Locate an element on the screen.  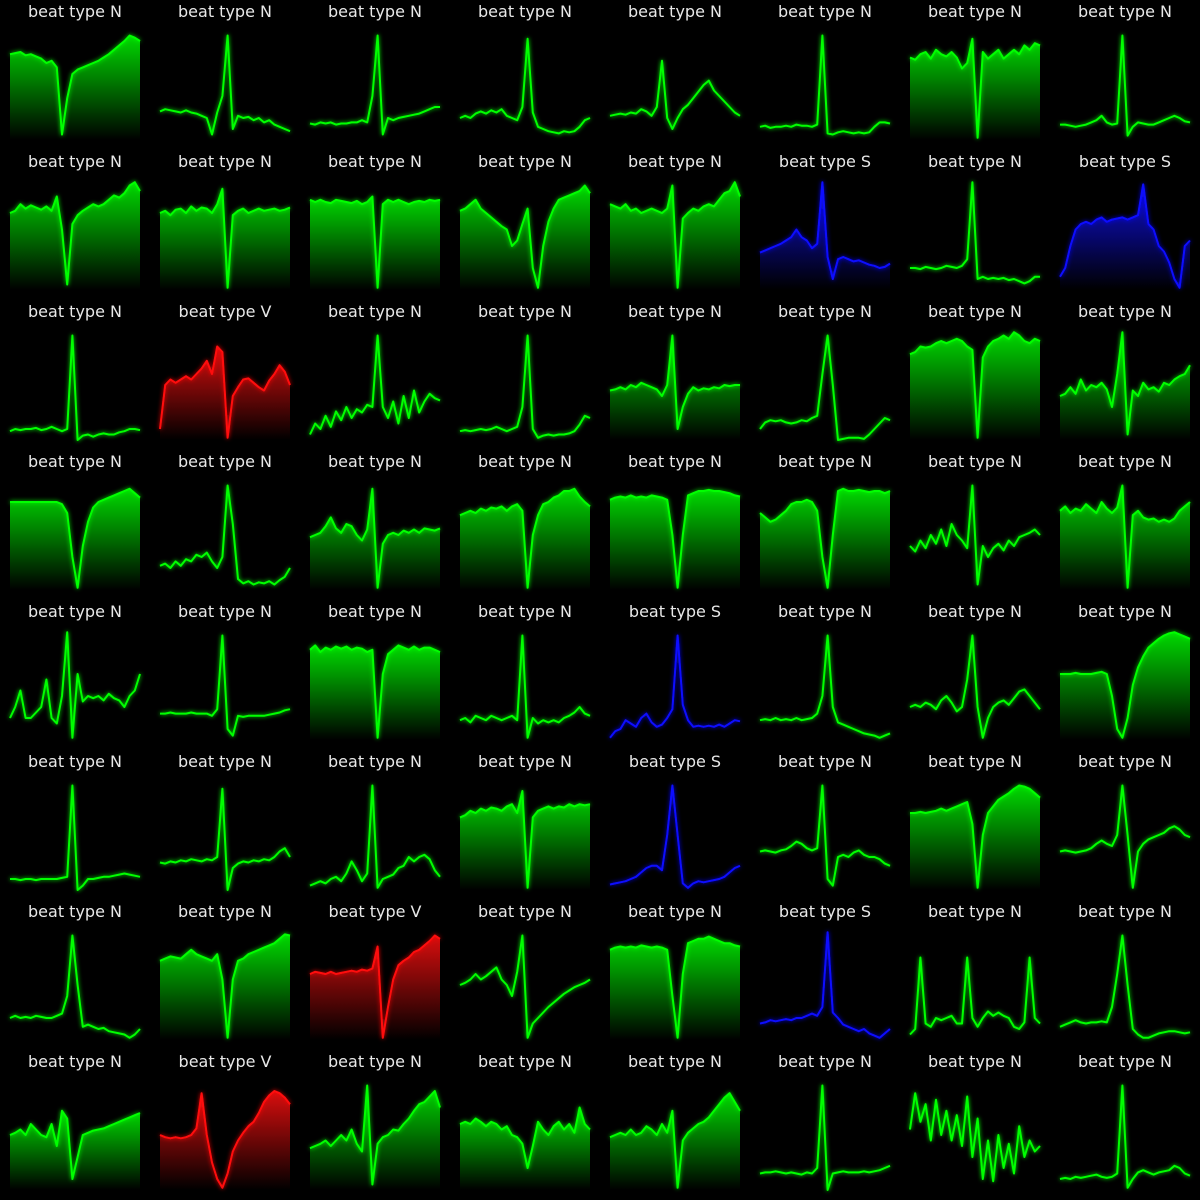
beat-panel: beat type S is located at coordinates (675, 825).